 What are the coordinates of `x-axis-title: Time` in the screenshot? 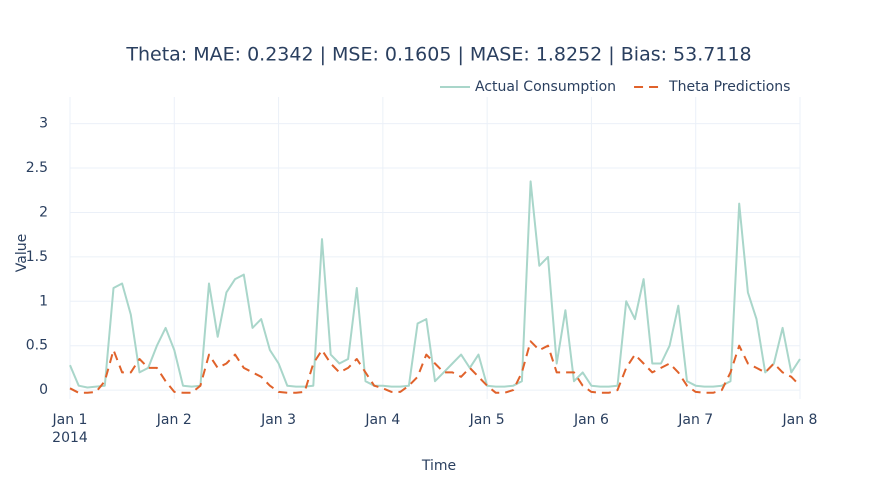 It's located at (438, 466).